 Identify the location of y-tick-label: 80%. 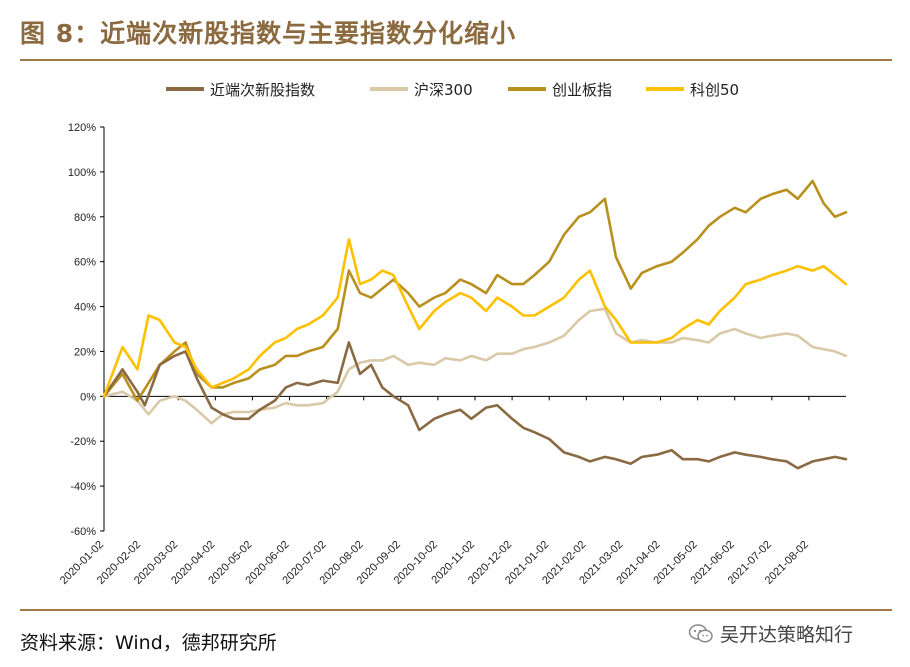
(85, 218).